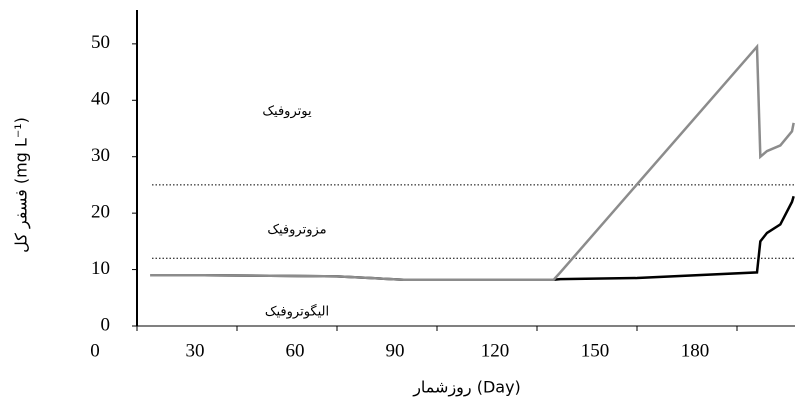 This screenshot has width=795, height=405. I want to click on x-tick-label: 150, so click(595, 350).